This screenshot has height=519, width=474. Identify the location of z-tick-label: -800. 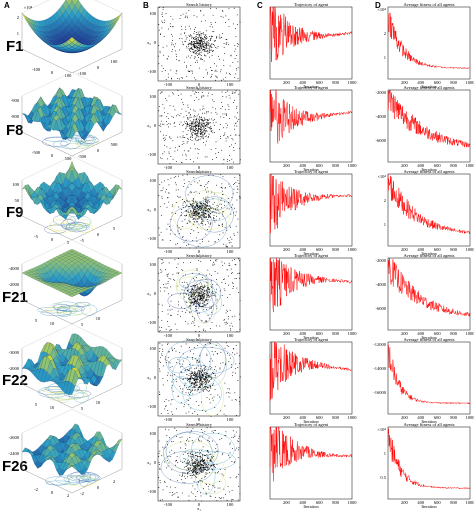
(15, 116).